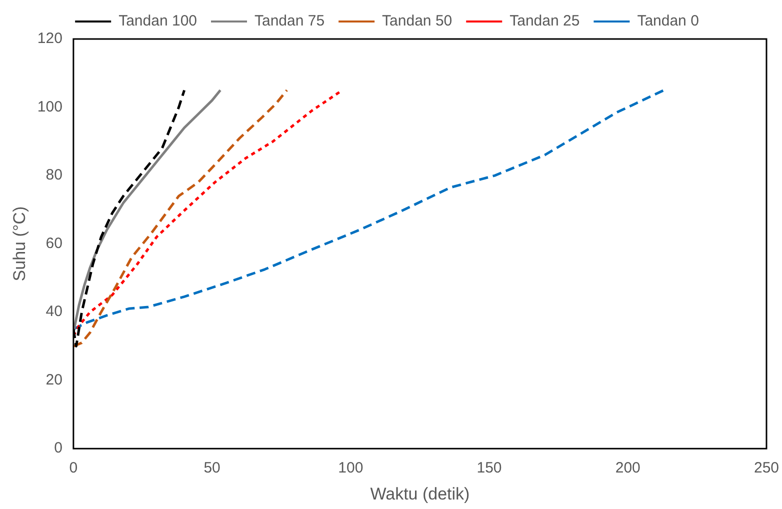 The image size is (782, 509). What do you see at coordinates (54, 175) in the screenshot?
I see `y-tick-label: 80` at bounding box center [54, 175].